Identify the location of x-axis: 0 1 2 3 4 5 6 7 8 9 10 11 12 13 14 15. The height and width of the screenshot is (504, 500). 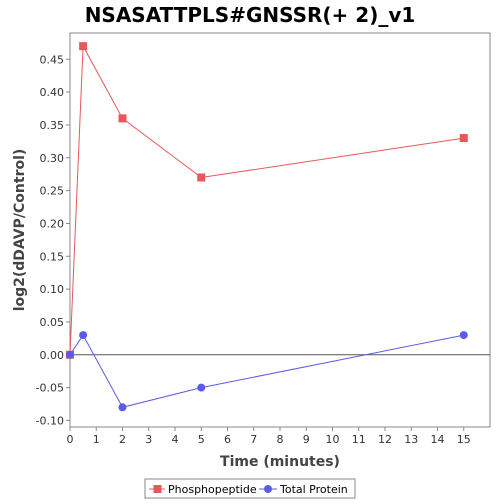
(269, 436).